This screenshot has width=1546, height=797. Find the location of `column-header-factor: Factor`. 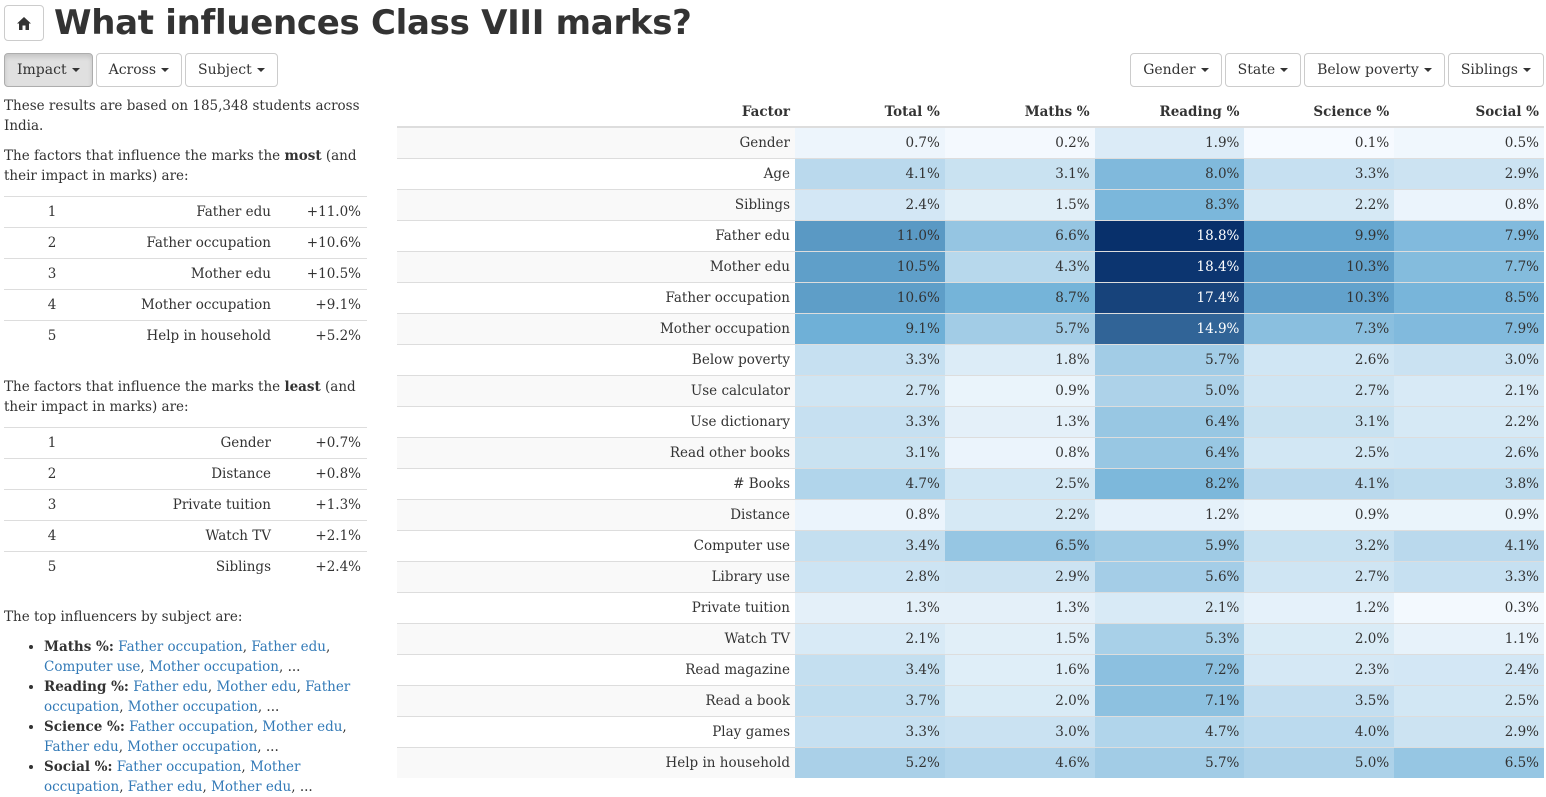

column-header-factor: Factor is located at coordinates (596, 112).